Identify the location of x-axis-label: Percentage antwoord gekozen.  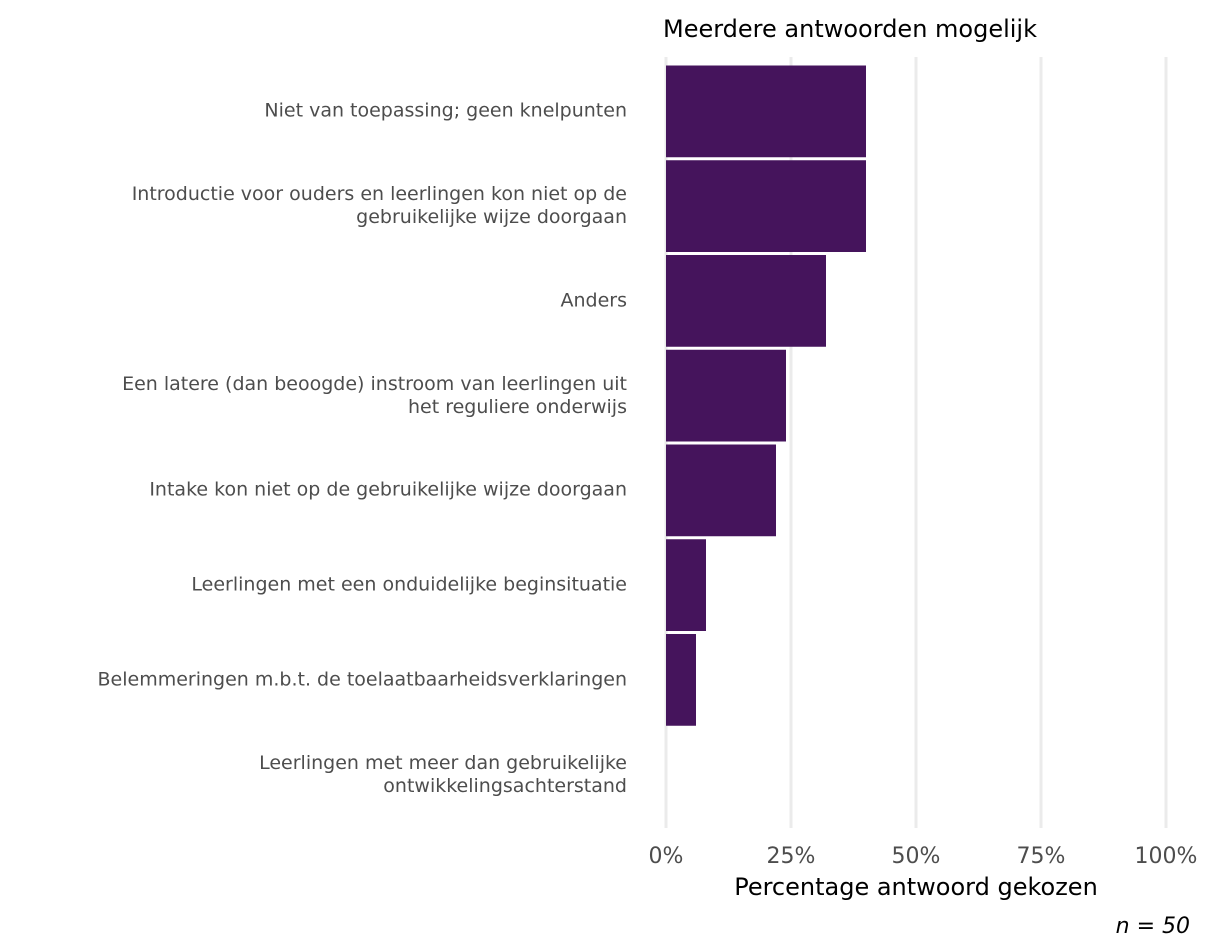
(916, 887).